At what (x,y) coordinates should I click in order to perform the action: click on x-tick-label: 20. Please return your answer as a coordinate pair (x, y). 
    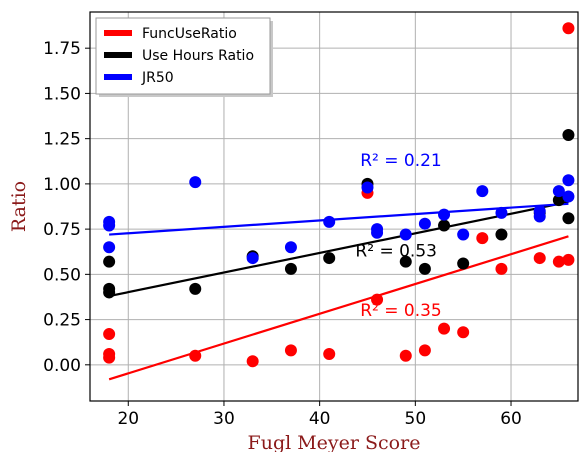
    Looking at the image, I should click on (128, 419).